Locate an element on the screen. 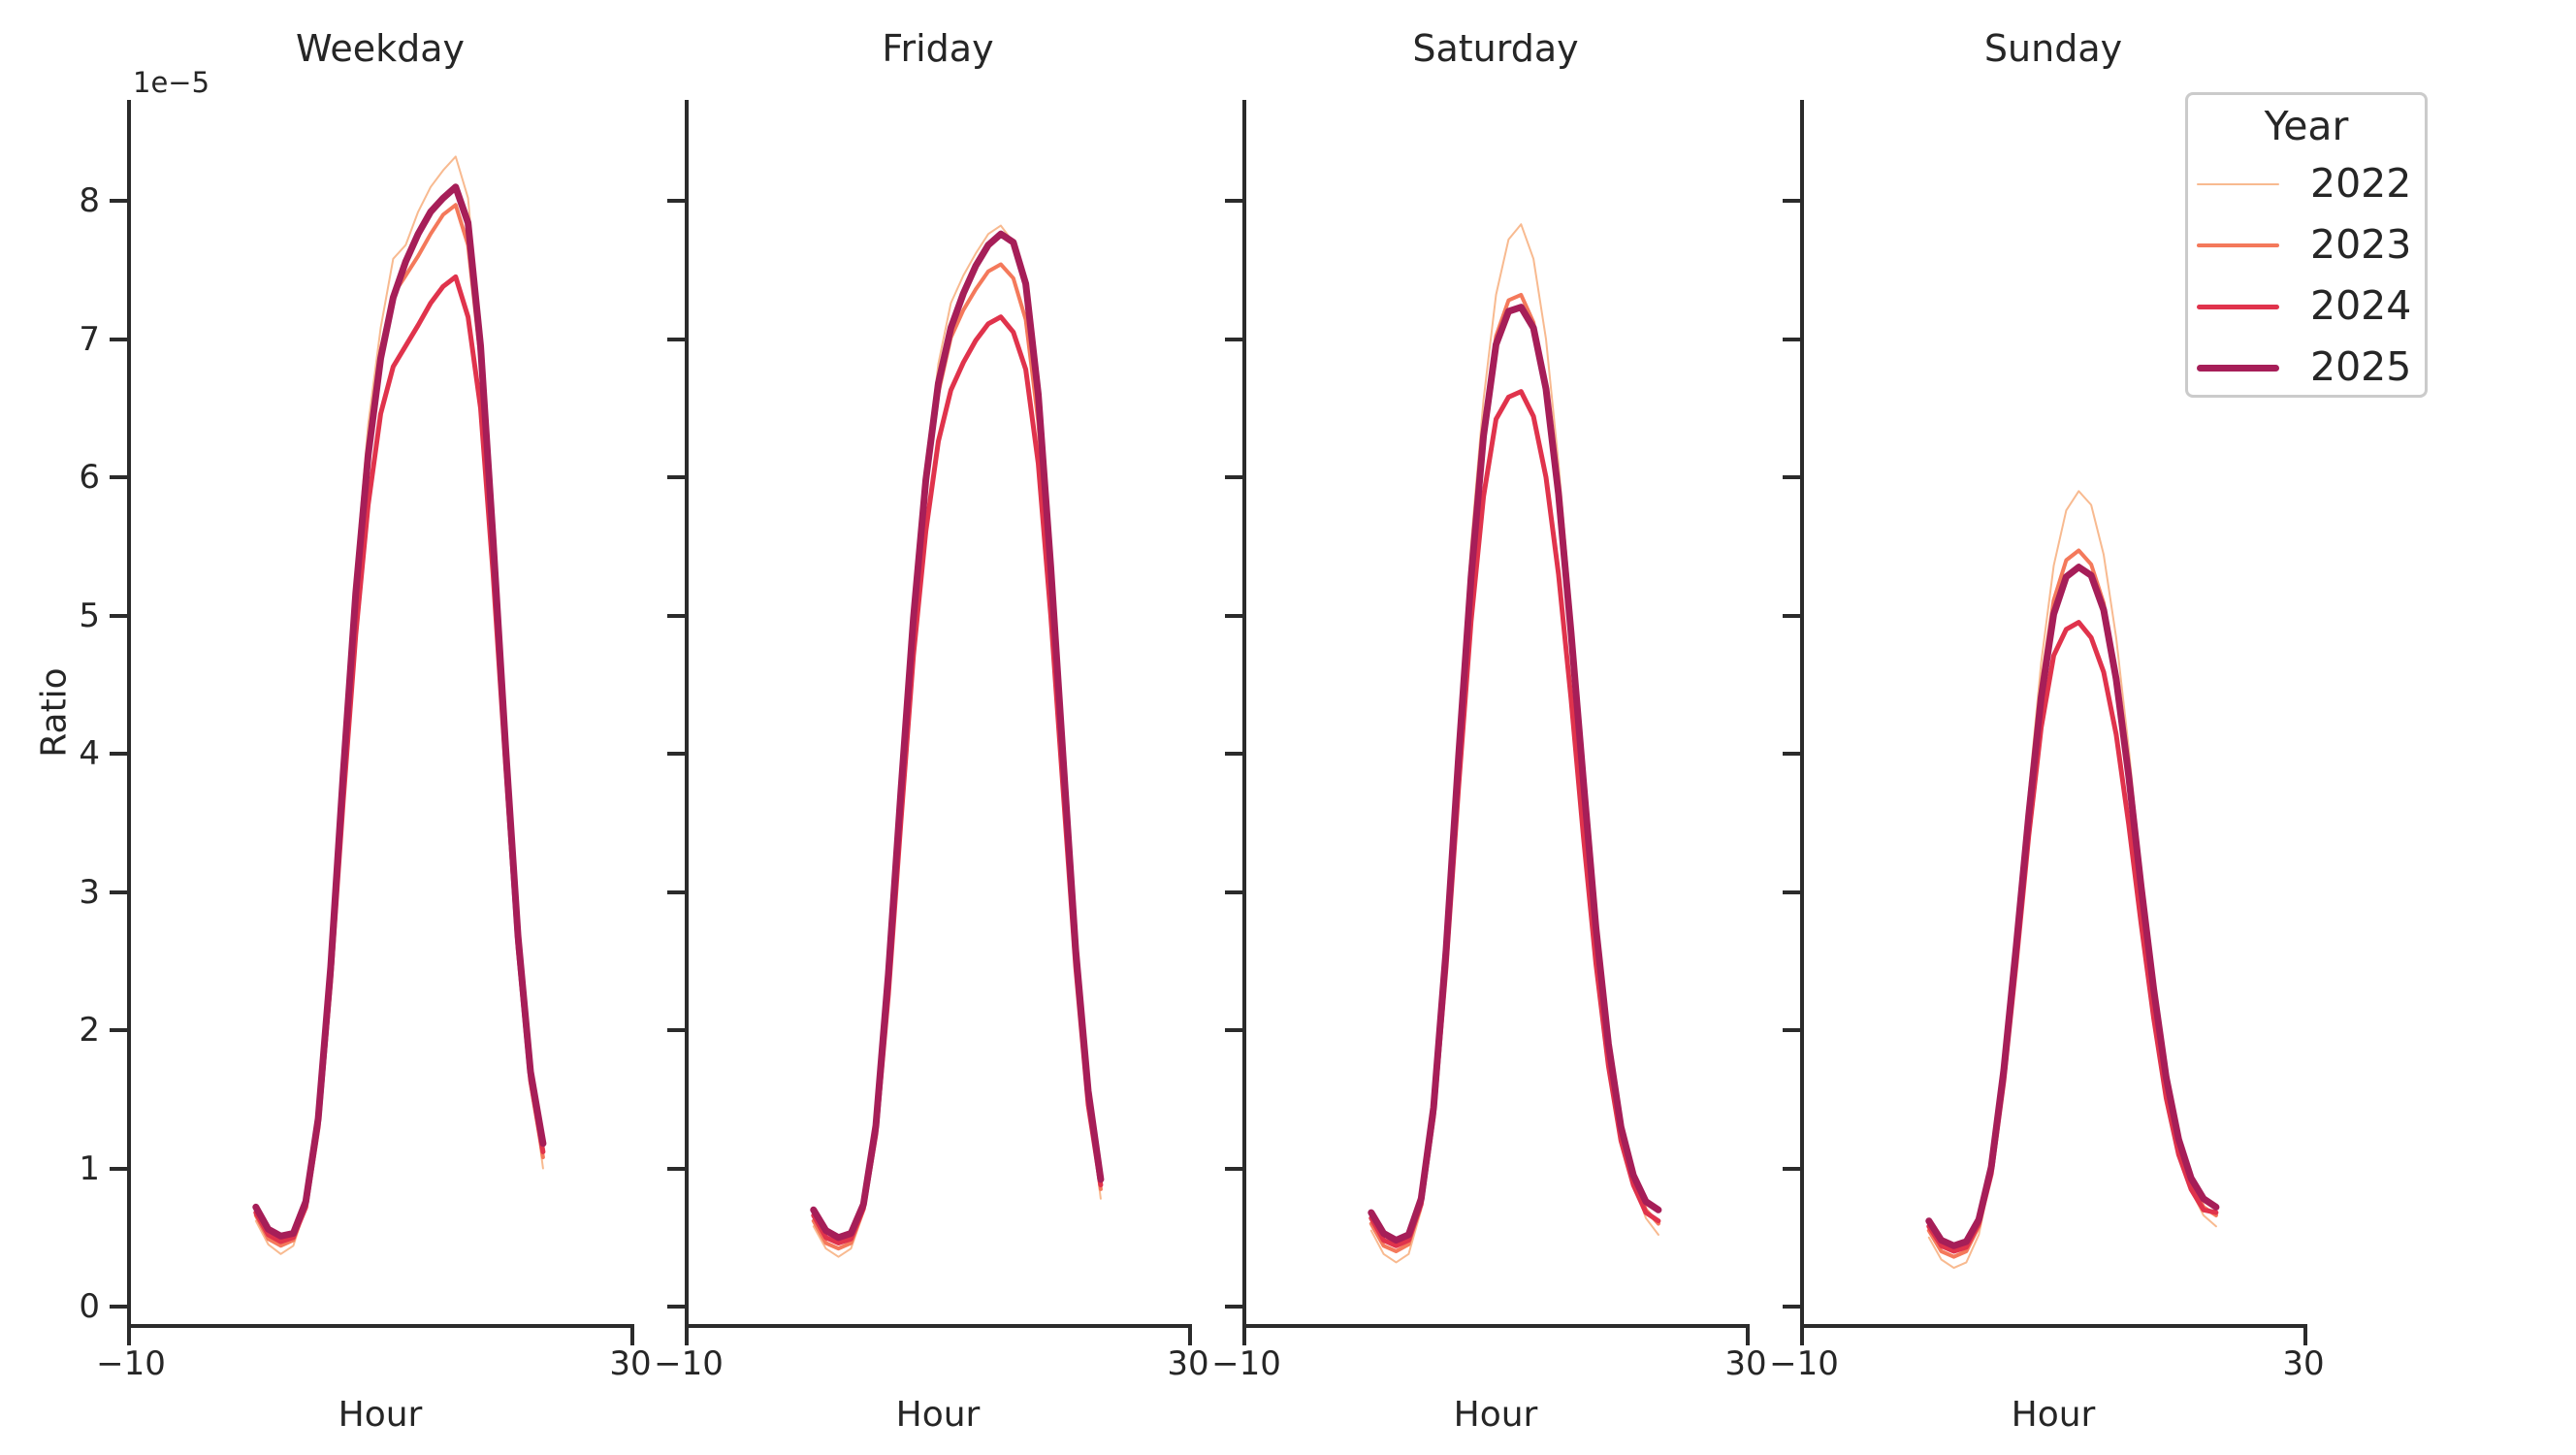 This screenshot has height=1455, width=2576. legend-swatch-2022 is located at coordinates (2238, 184).